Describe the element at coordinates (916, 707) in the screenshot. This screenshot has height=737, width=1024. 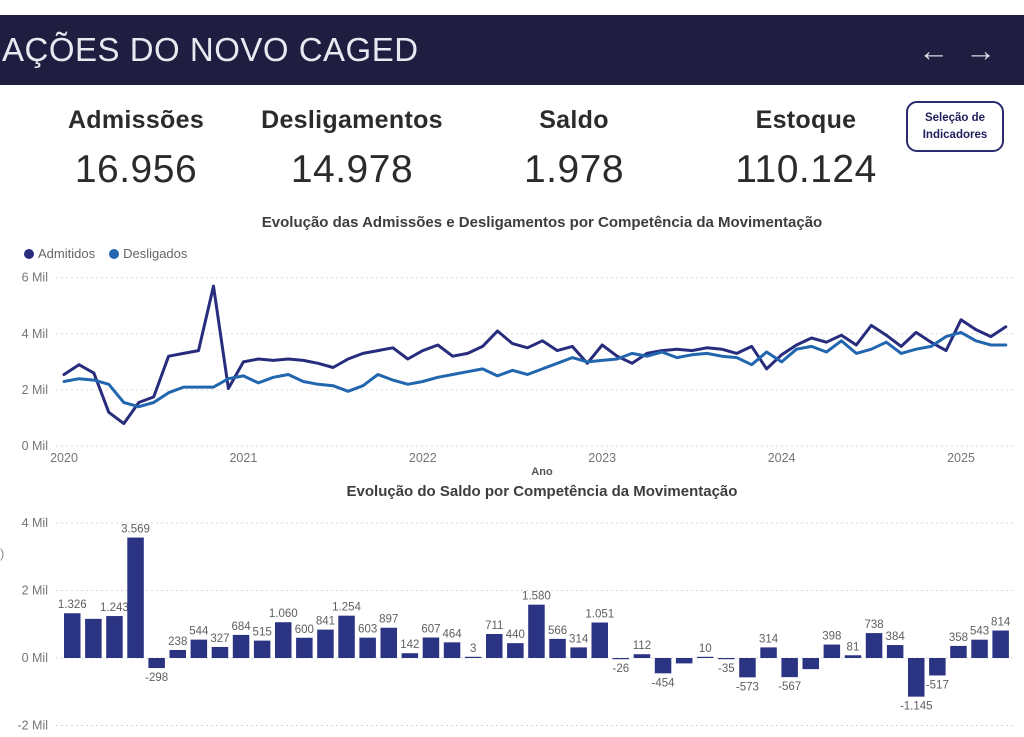
I see `svg-text: -1.145` at that location.